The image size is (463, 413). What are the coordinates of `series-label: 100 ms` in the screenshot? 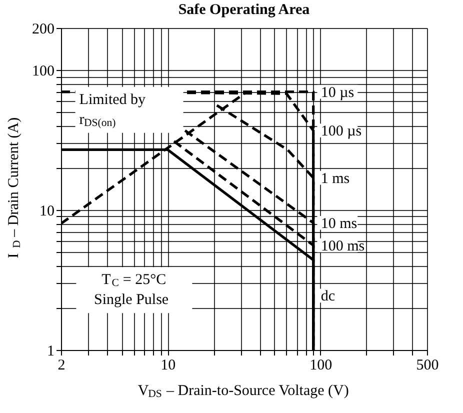 It's located at (342, 246).